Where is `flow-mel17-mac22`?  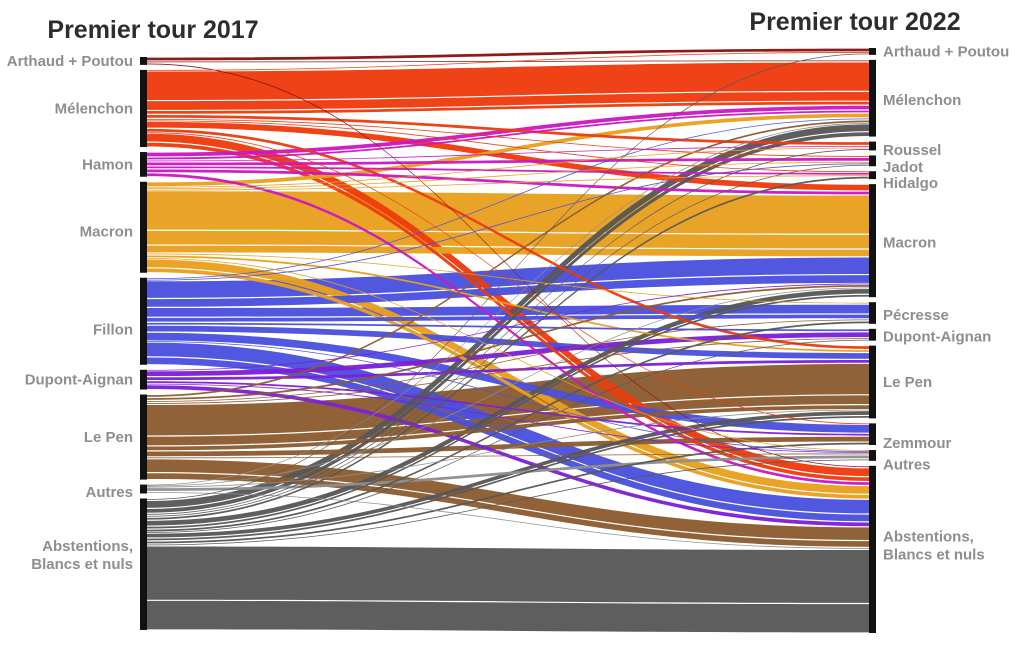 flow-mel17-mac22 is located at coordinates (508, 156).